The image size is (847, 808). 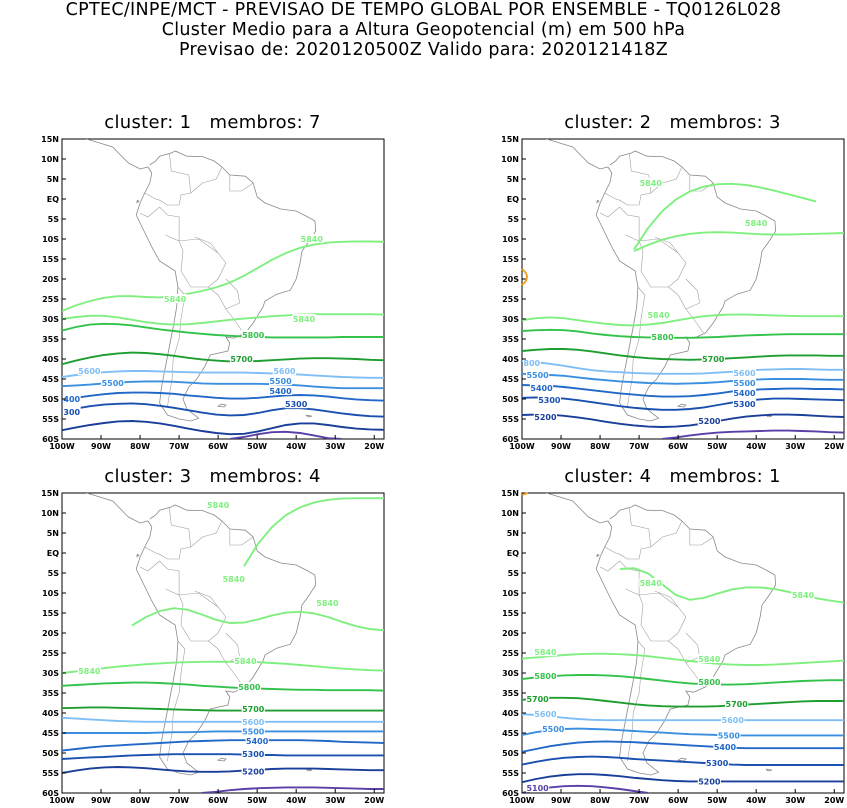 I want to click on lon-tick-label: 30W, so click(x=795, y=446).